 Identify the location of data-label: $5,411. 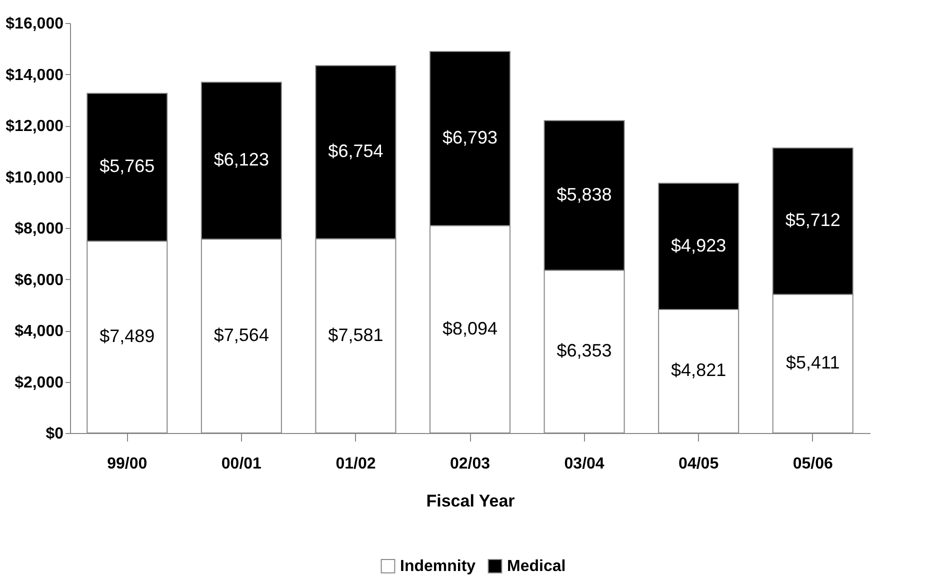
(813, 362).